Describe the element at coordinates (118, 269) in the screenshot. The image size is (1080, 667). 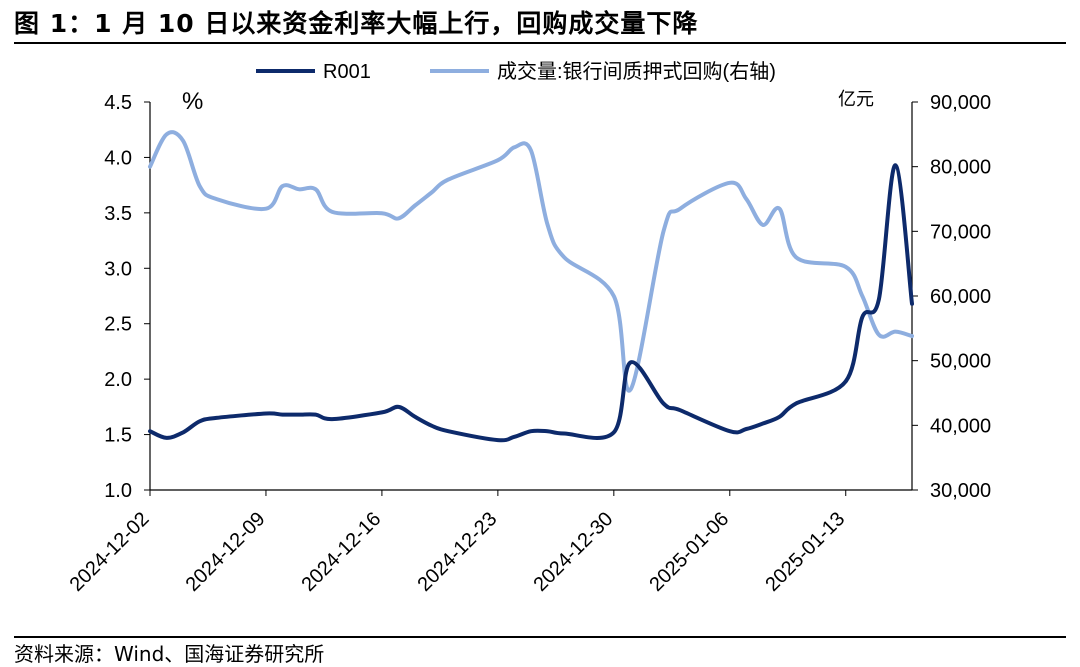
I see `left-tick-label: 3.0` at that location.